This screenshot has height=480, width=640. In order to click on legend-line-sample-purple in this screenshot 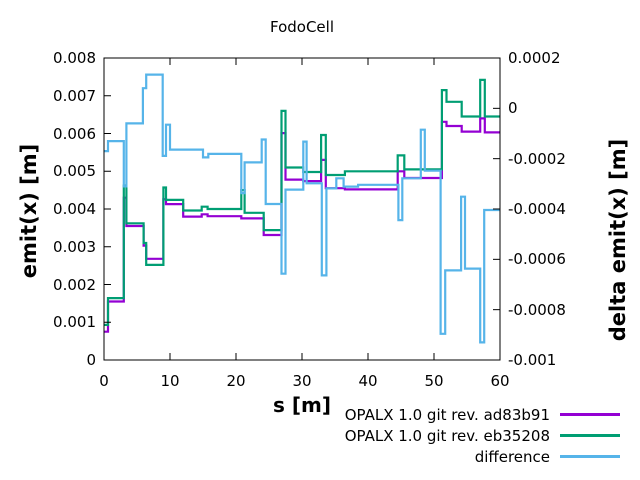, I will do `click(590, 414)`.